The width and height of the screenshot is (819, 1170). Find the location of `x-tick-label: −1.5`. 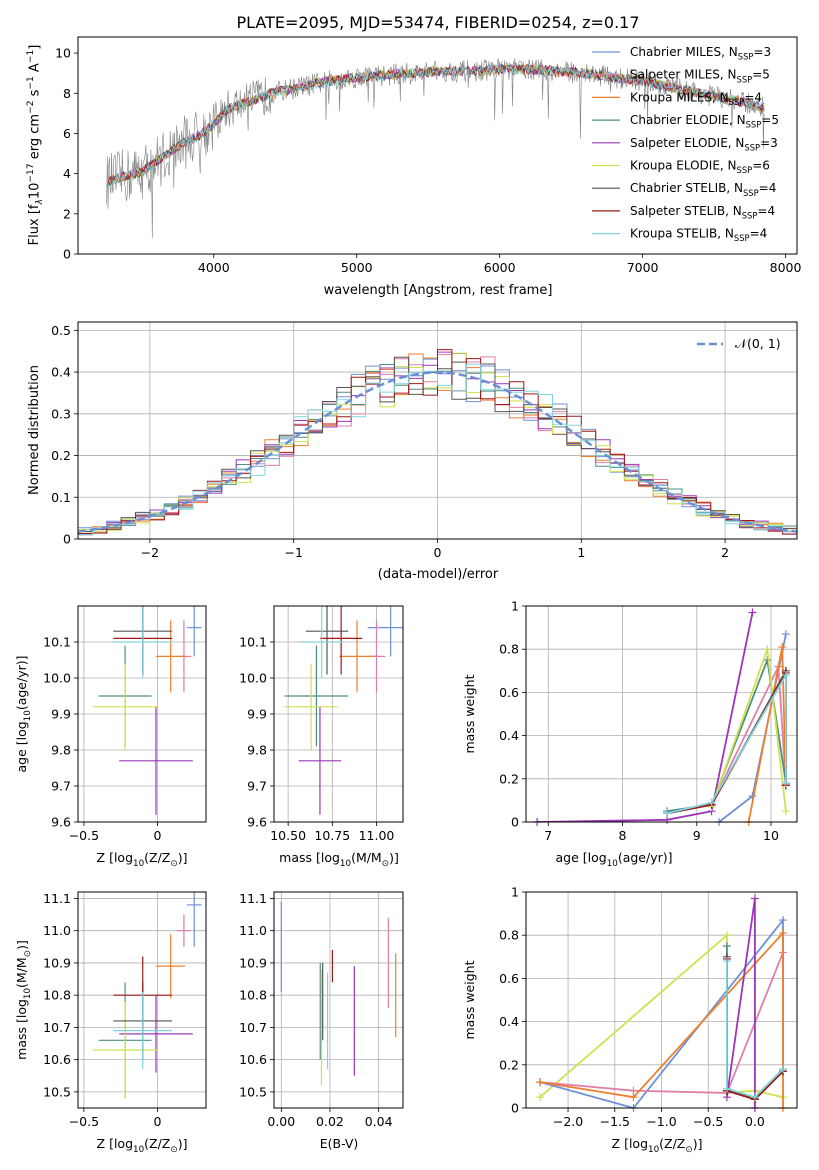

x-tick-label: −1.5 is located at coordinates (615, 1121).